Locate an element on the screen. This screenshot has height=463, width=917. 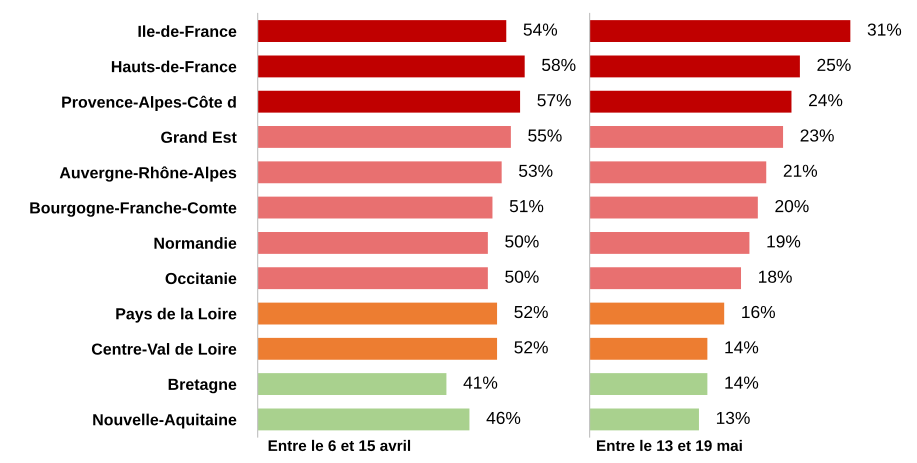
data-label: 20% is located at coordinates (792, 206).